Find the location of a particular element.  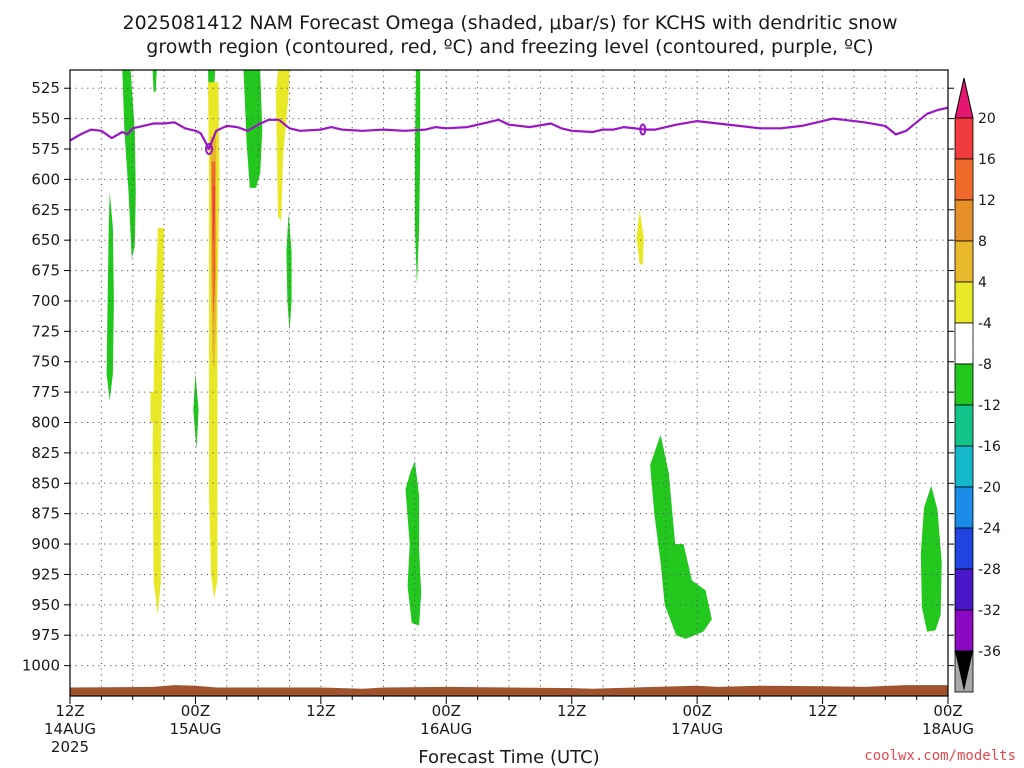

colorbar-label: -32 is located at coordinates (989, 611).